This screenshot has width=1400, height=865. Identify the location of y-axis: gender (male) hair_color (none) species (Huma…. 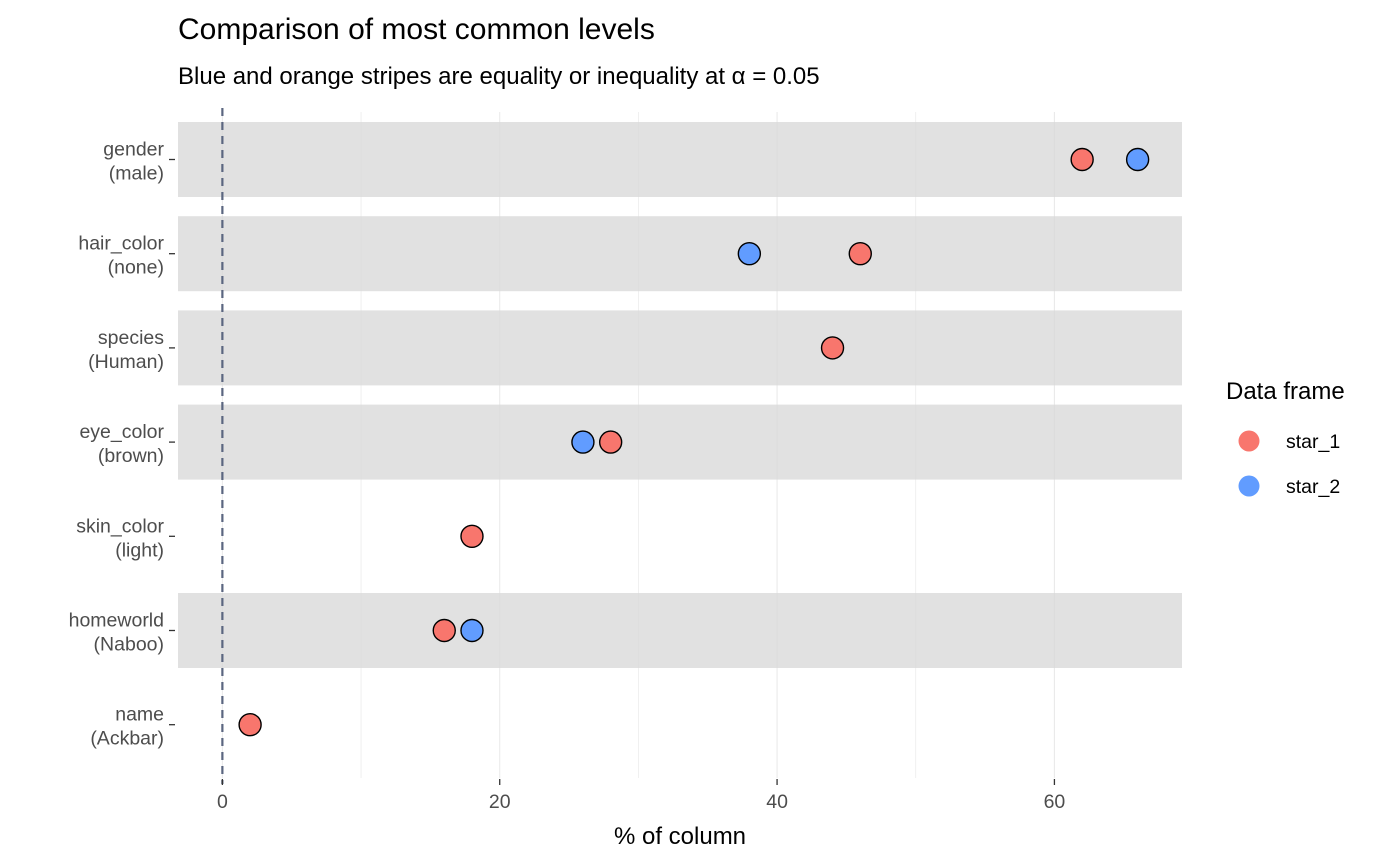
(122, 444).